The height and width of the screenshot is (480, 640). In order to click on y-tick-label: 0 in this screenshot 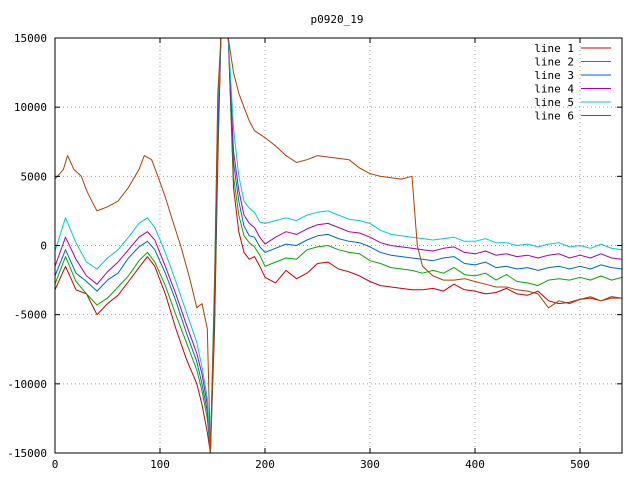, I will do `click(43, 246)`.